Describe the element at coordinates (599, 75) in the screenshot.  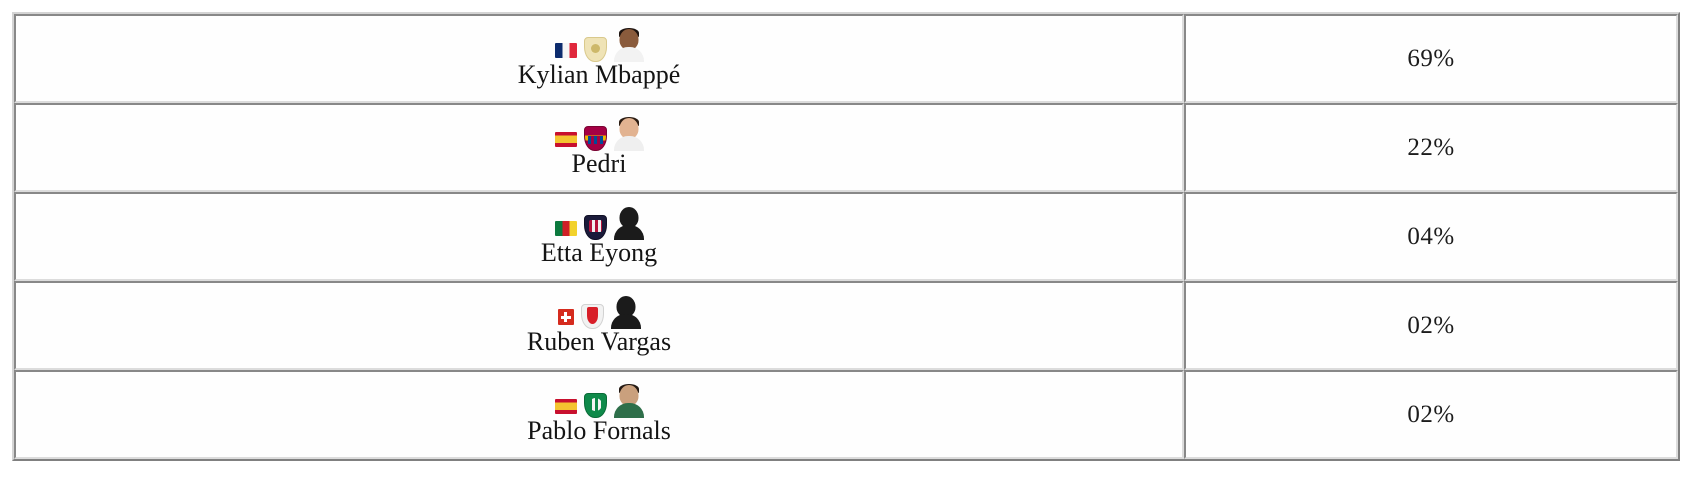
I see `player-name: Kylian Mbappé` at that location.